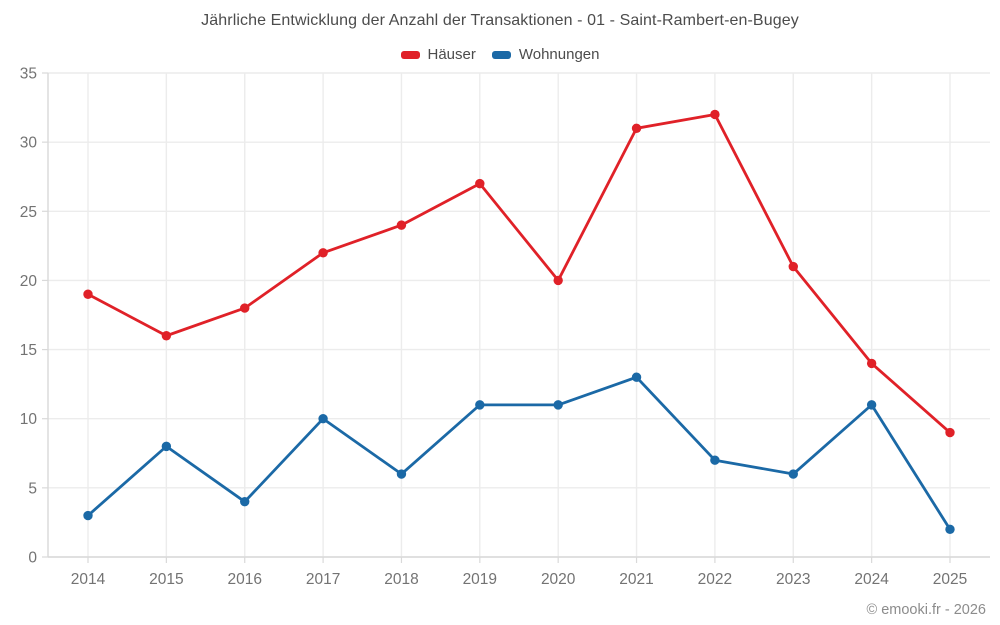  I want to click on legend-label-haeuser: Häuser, so click(451, 54).